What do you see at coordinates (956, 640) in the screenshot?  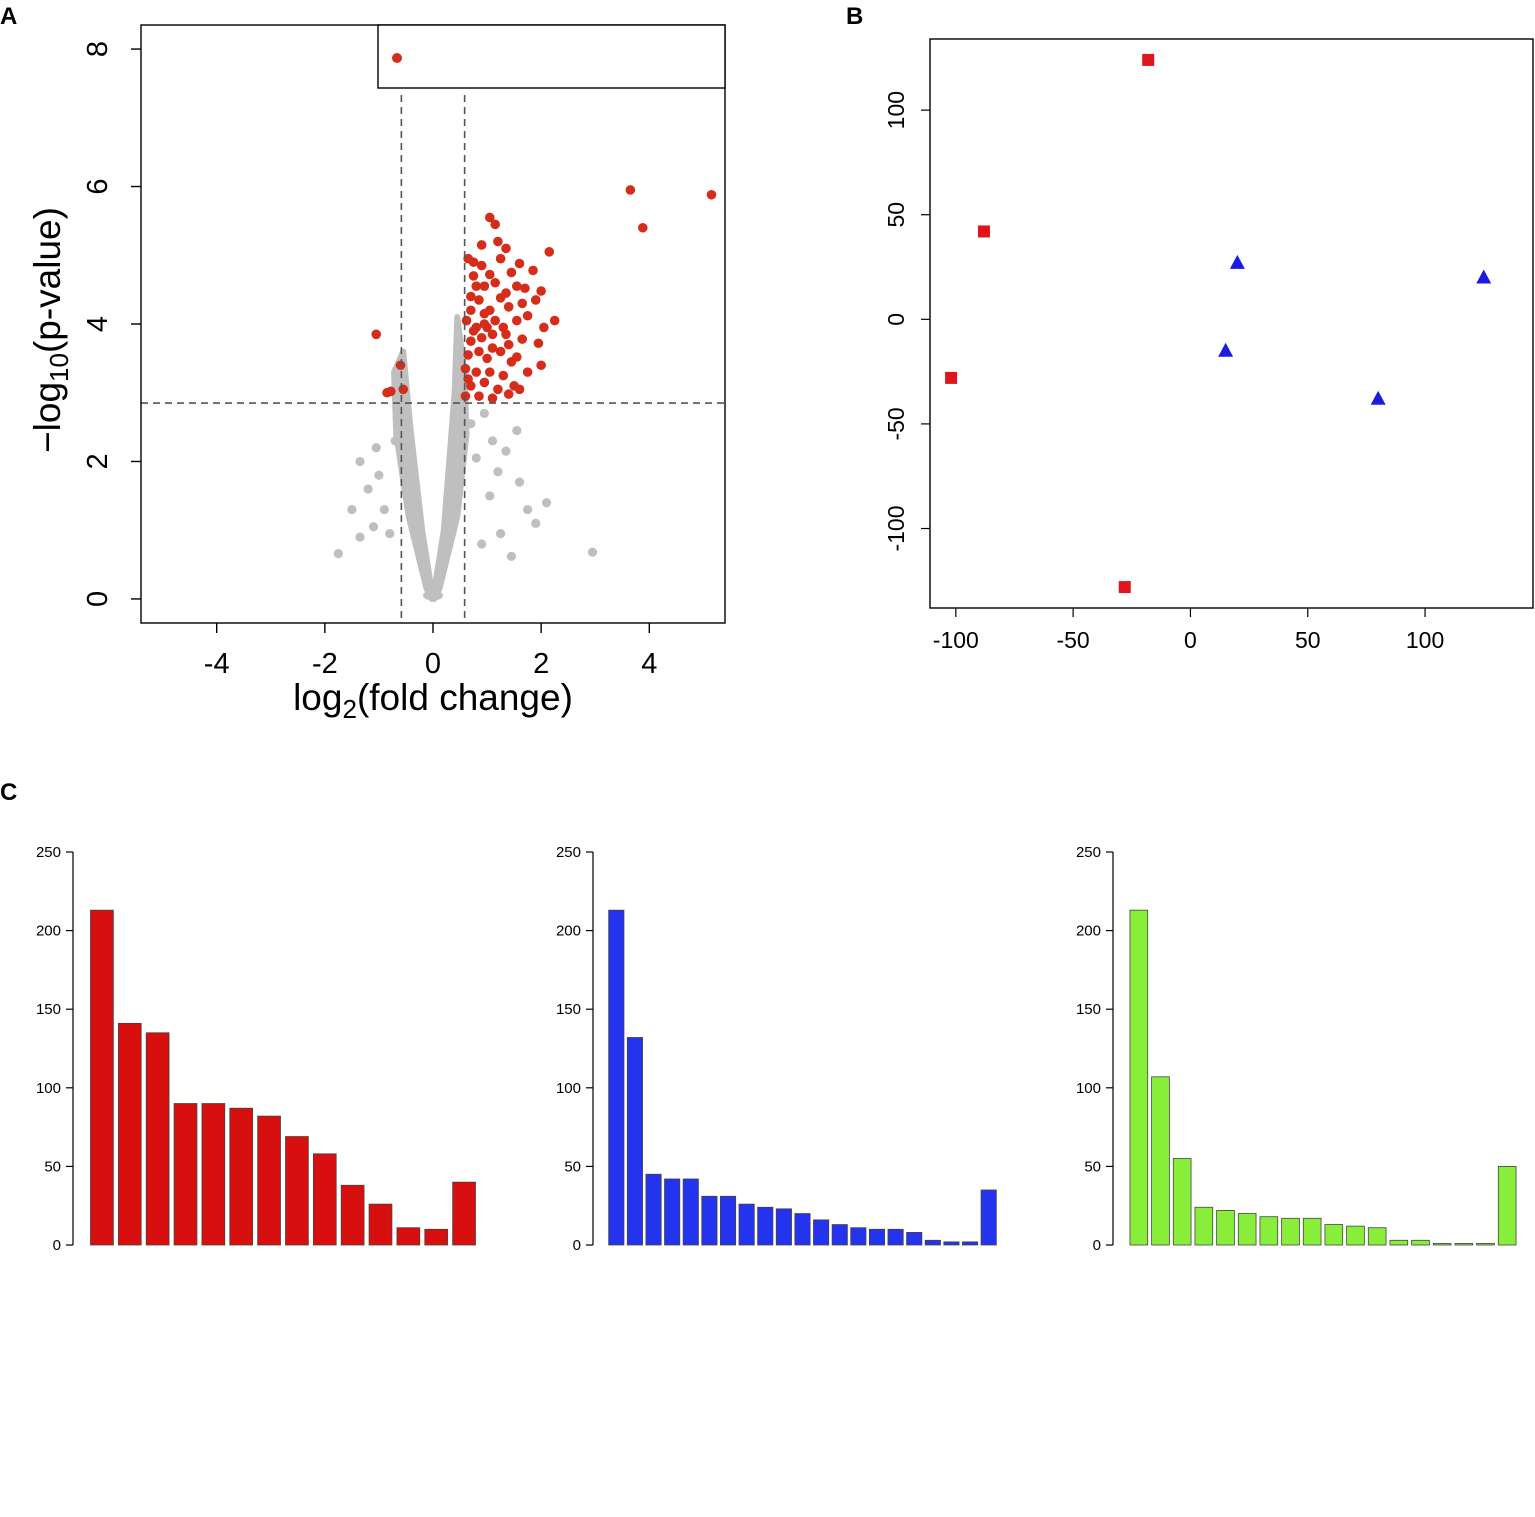 I see `x-tick-label: -100` at bounding box center [956, 640].